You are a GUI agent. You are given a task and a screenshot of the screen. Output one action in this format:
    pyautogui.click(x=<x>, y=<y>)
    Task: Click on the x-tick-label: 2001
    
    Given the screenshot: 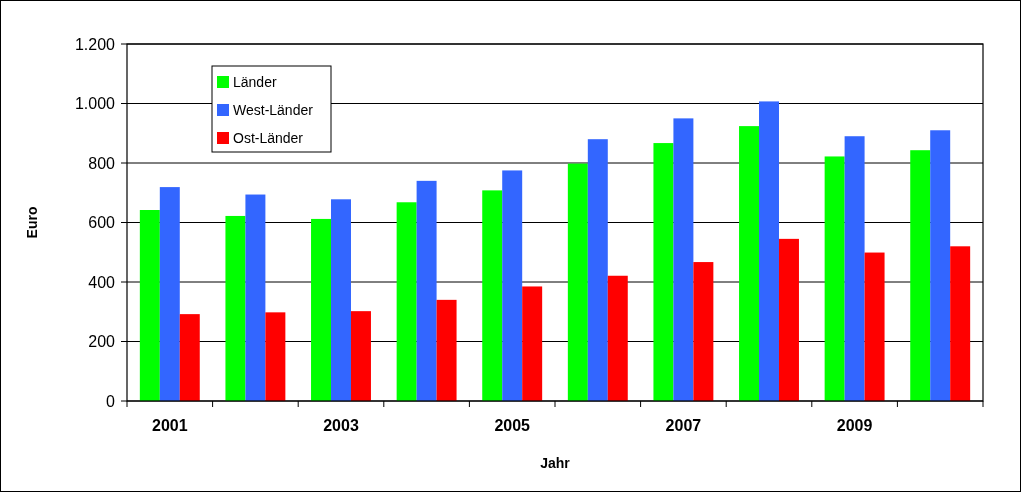 What is the action you would take?
    pyautogui.click(x=170, y=425)
    